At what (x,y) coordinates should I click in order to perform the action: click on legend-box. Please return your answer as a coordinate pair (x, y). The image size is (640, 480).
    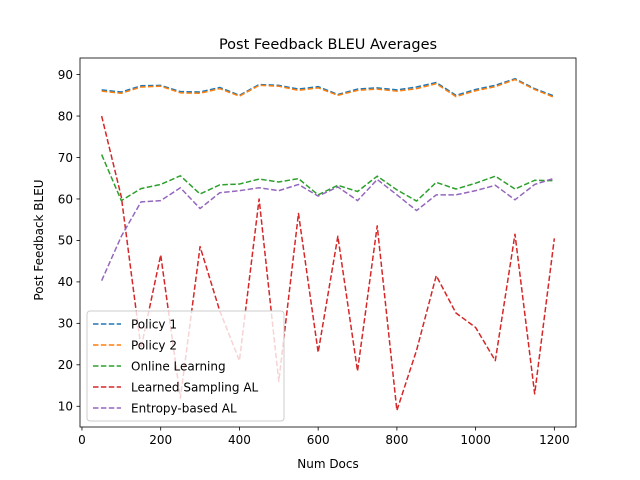
    Looking at the image, I should click on (185, 366).